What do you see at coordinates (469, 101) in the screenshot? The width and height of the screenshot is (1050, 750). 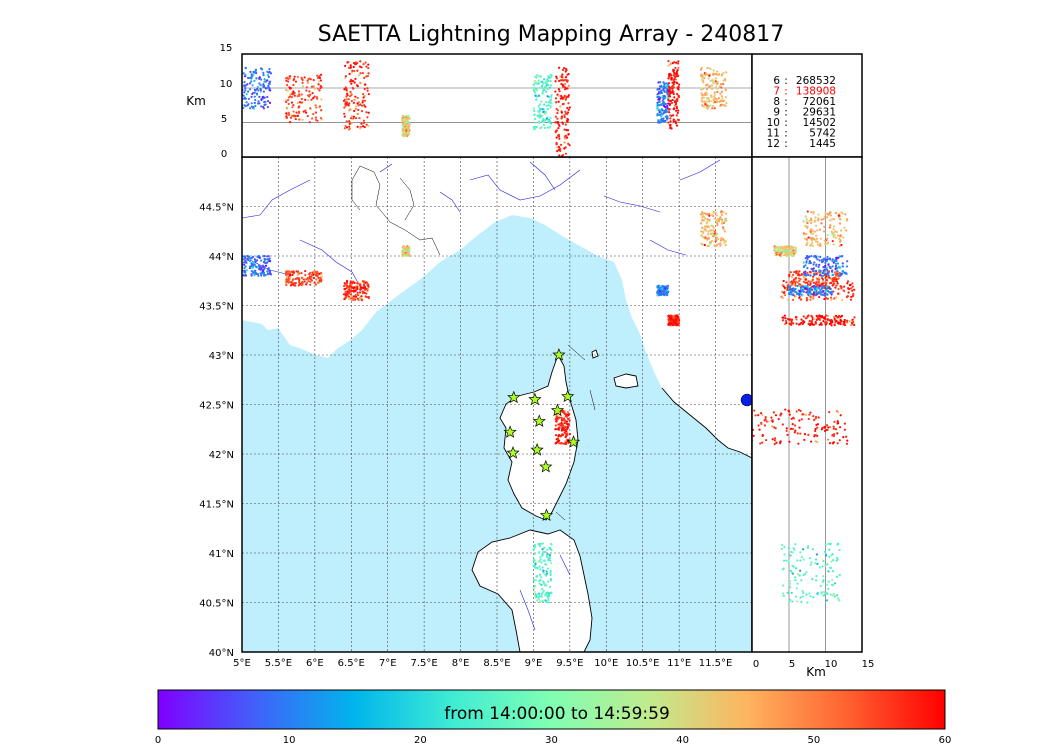 I see `altitude-panel: 15 10 5 0 Km` at bounding box center [469, 101].